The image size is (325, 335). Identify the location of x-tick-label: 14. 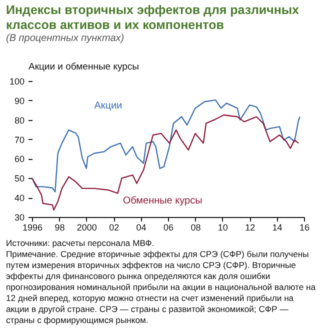
(277, 227).